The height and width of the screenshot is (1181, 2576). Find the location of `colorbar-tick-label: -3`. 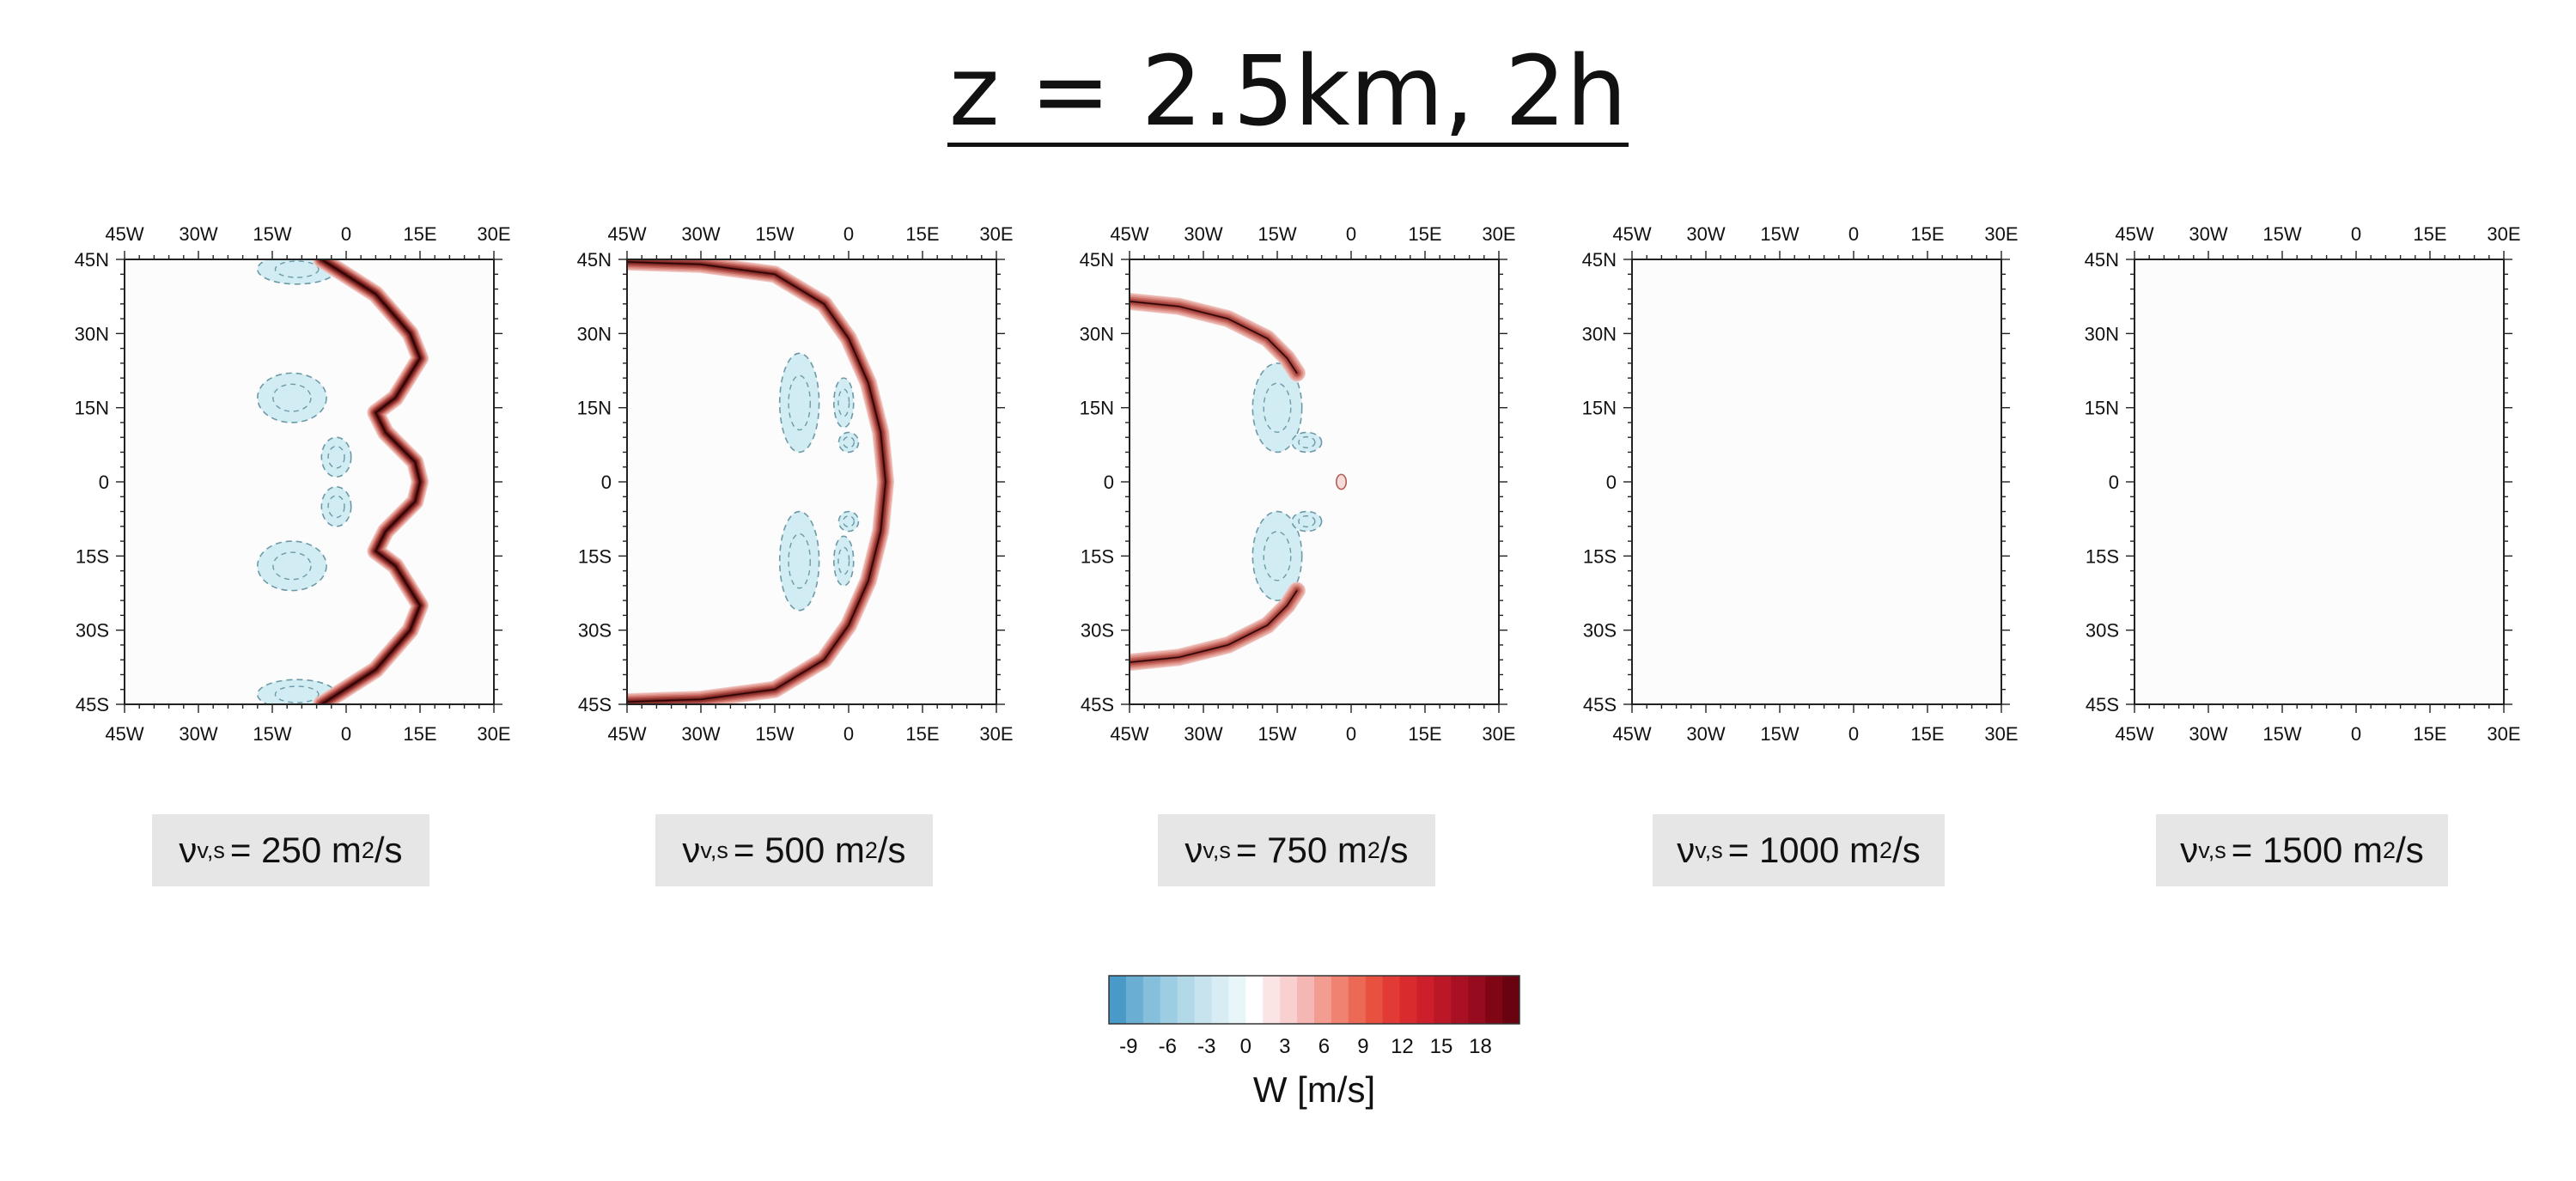

colorbar-tick-label: -3 is located at coordinates (1206, 1046).